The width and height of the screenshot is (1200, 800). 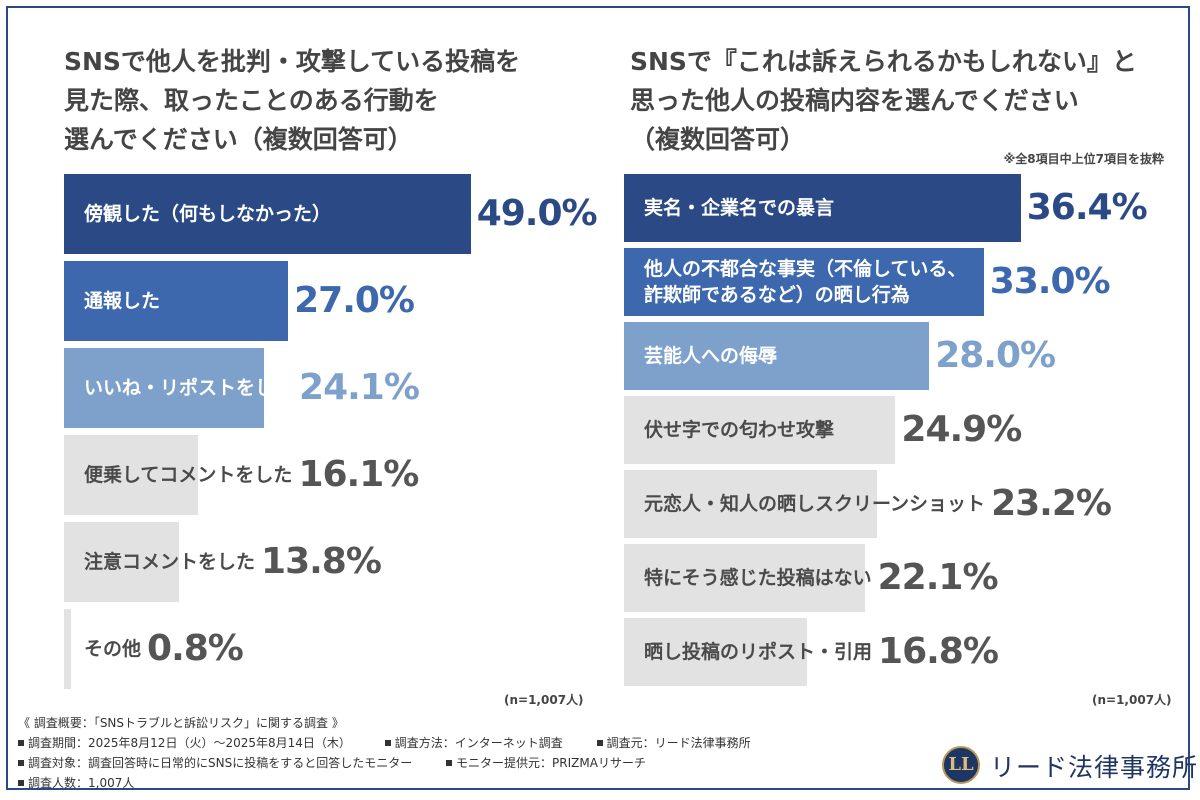 What do you see at coordinates (1087, 207) in the screenshot?
I see `bar-value-1: 36.4%` at bounding box center [1087, 207].